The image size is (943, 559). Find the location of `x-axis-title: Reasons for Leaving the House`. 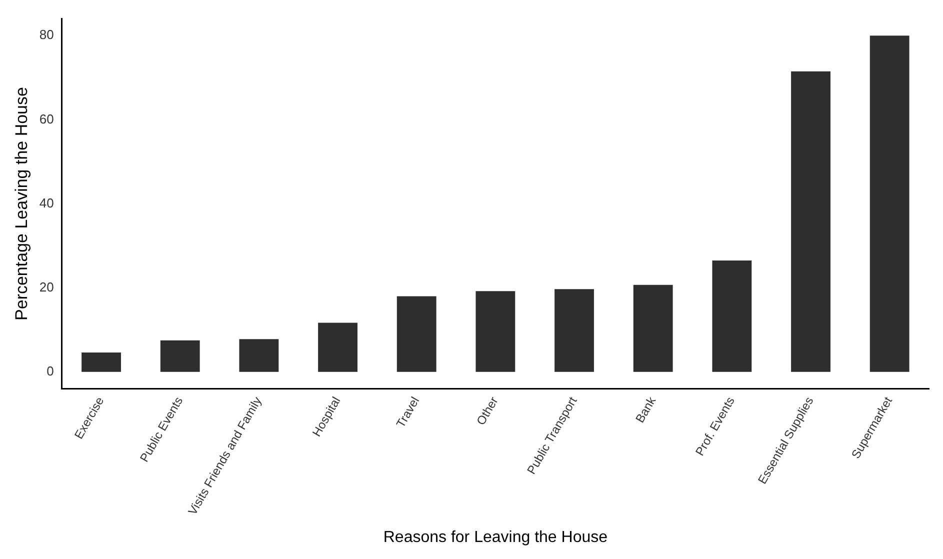

x-axis-title: Reasons for Leaving the House is located at coordinates (495, 537).